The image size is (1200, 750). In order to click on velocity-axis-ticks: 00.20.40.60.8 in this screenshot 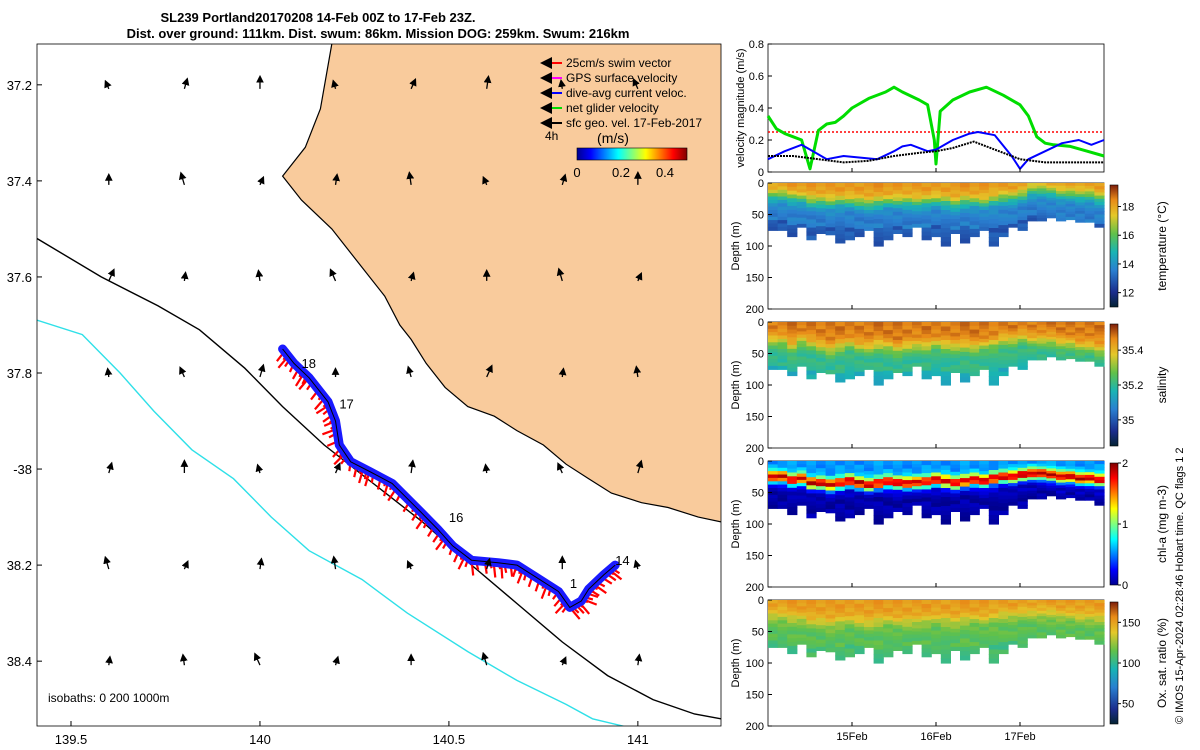, I will do `click(885, 109)`.